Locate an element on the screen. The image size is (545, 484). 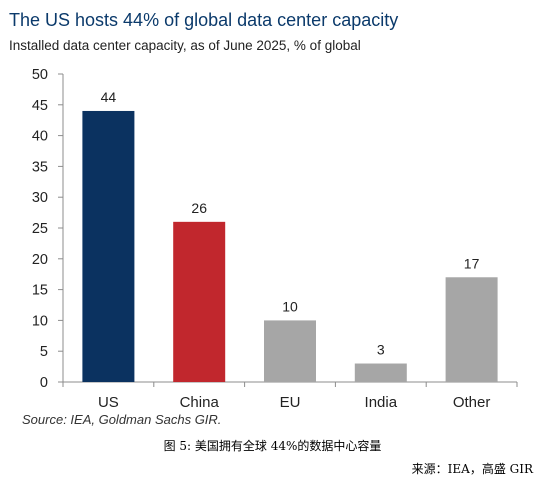
figure-caption: 图 5: 美国拥有全球 44%的数据中心容量 is located at coordinates (272, 446).